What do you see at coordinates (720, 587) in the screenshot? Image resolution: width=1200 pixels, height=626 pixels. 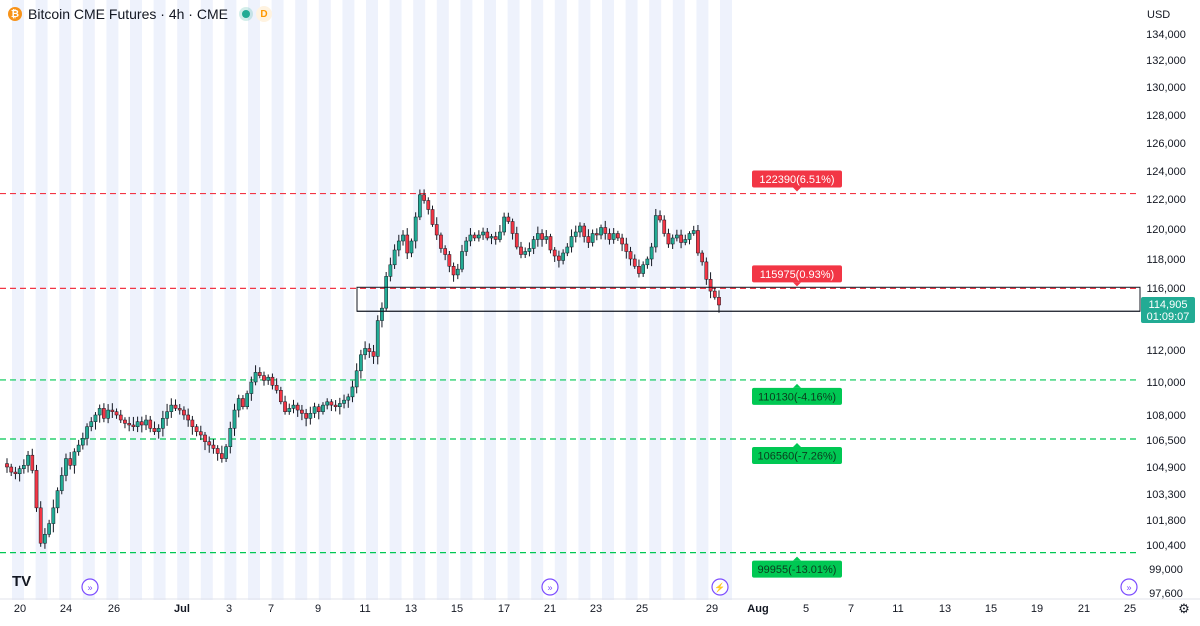 I see `lightning-icon: ⚡` at bounding box center [720, 587].